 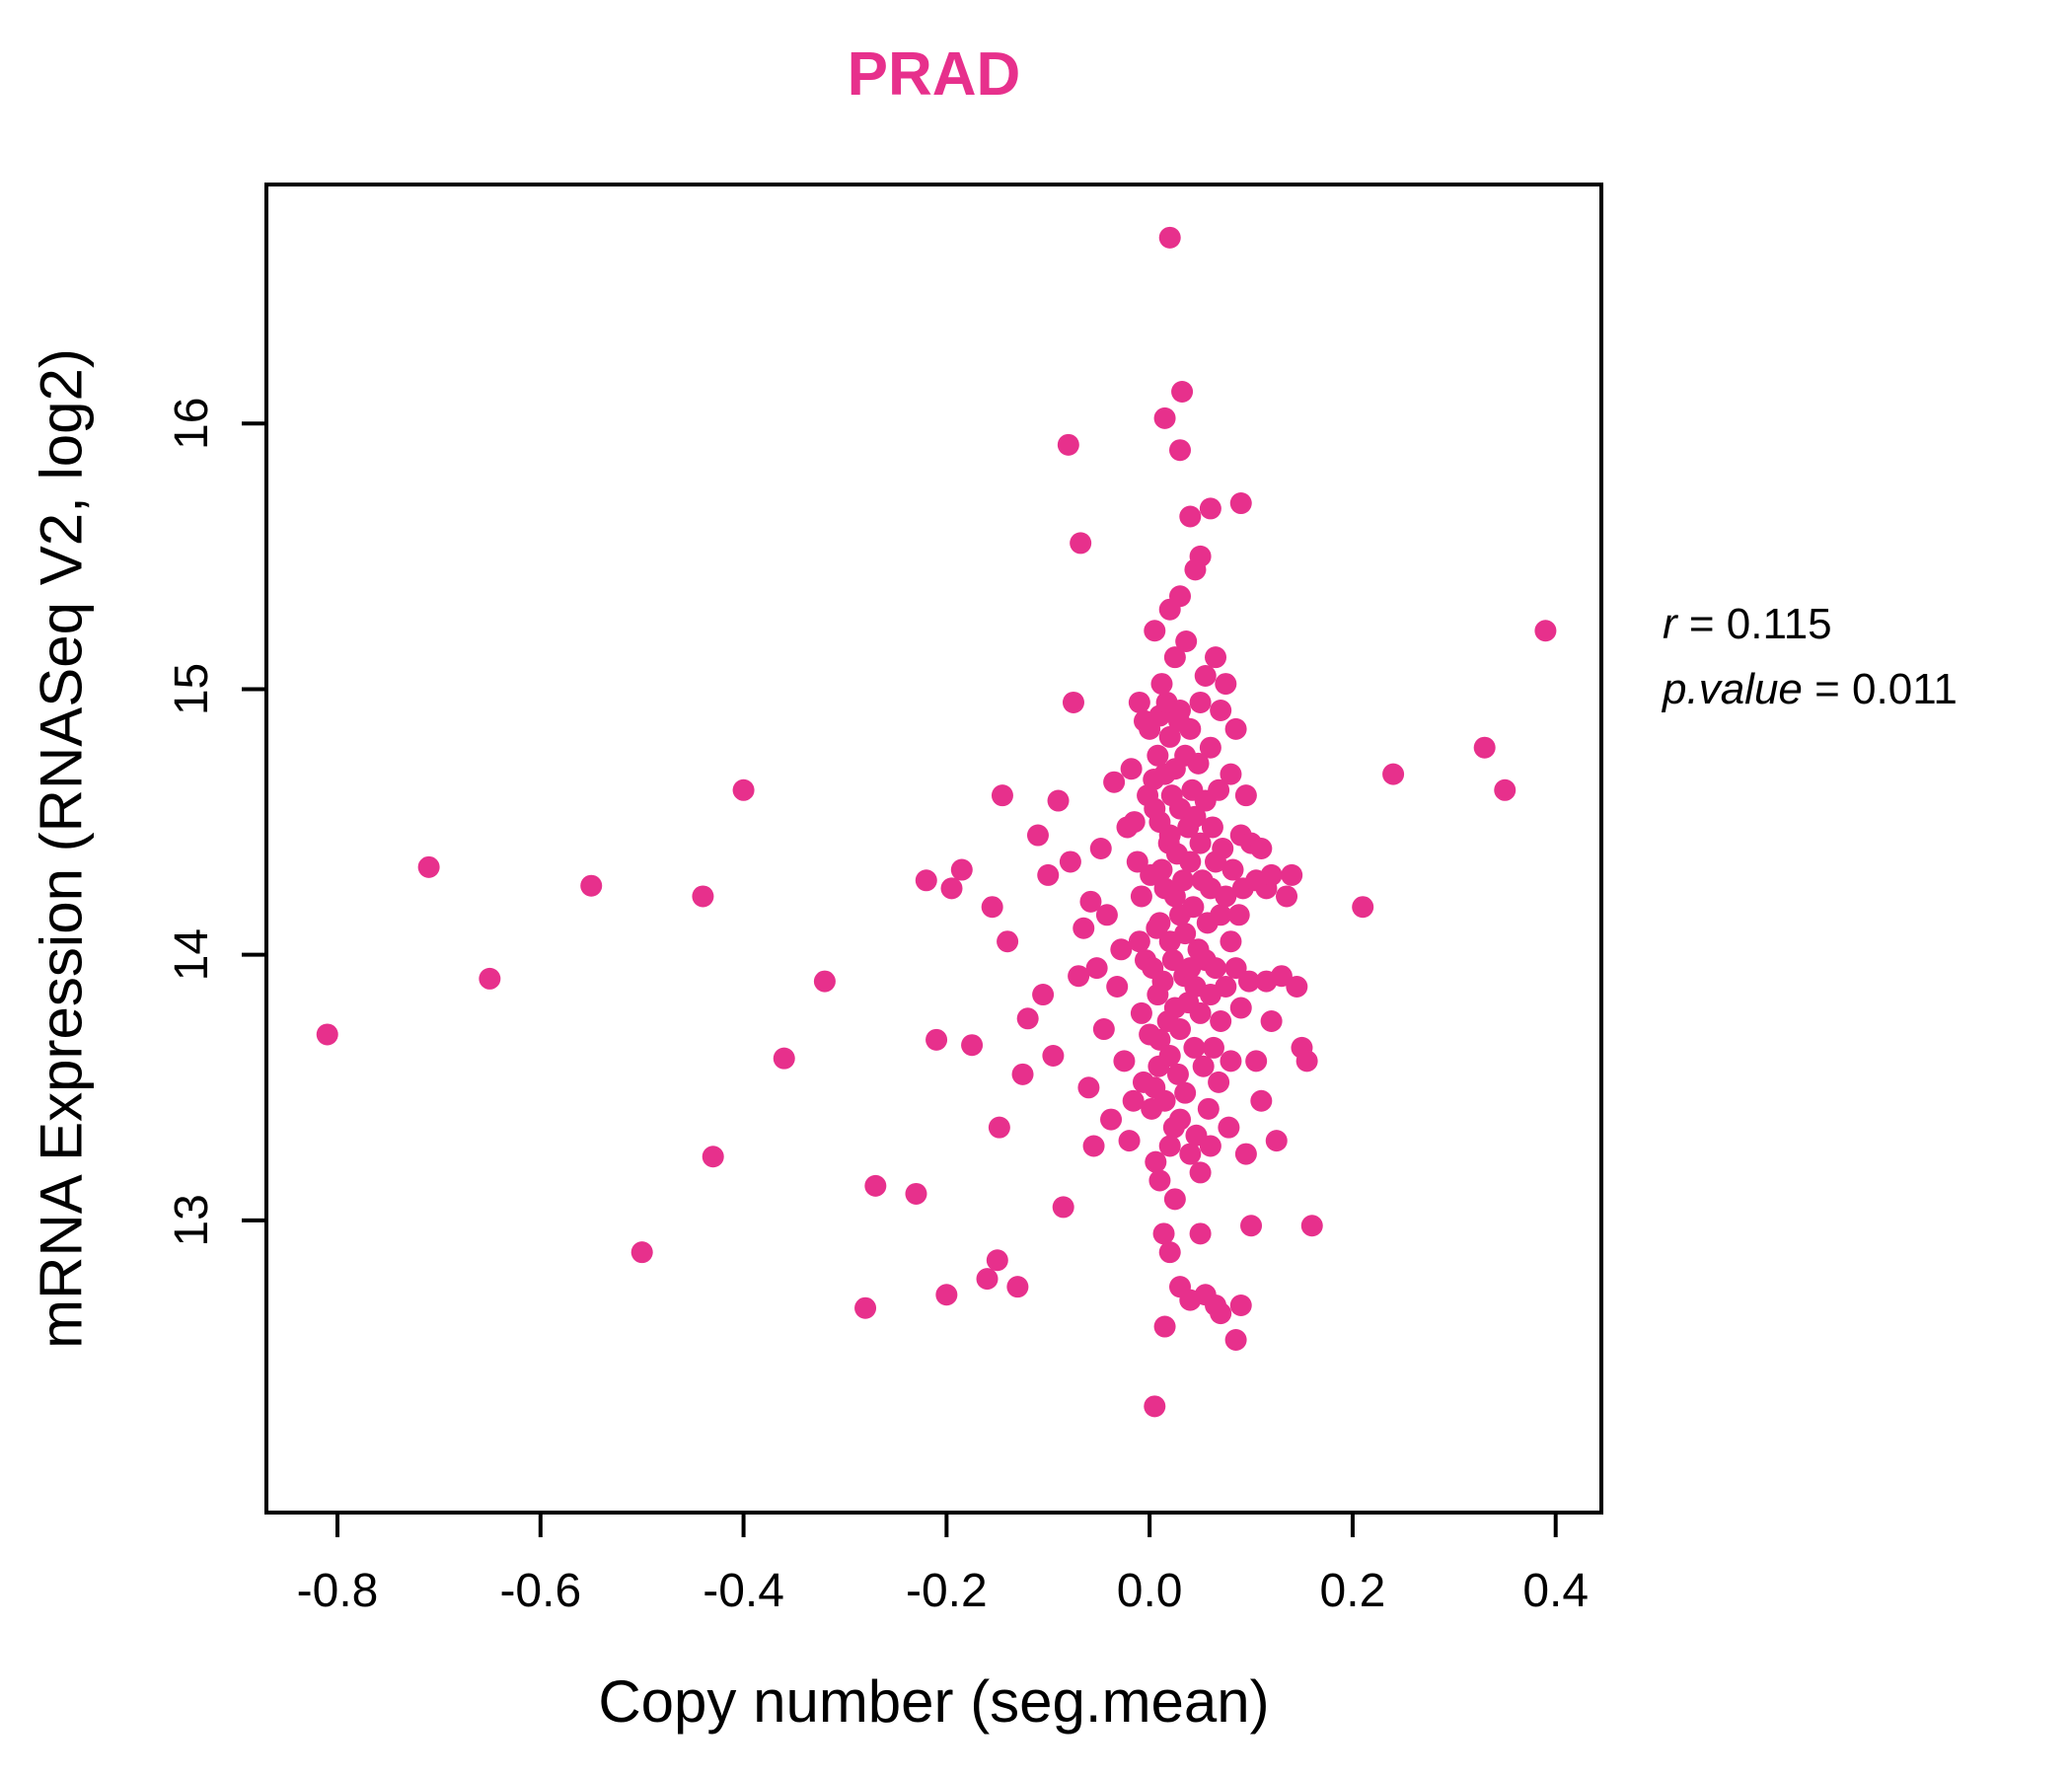 What do you see at coordinates (934, 1702) in the screenshot?
I see `x-axis-label: Copy number (seg.mean)` at bounding box center [934, 1702].